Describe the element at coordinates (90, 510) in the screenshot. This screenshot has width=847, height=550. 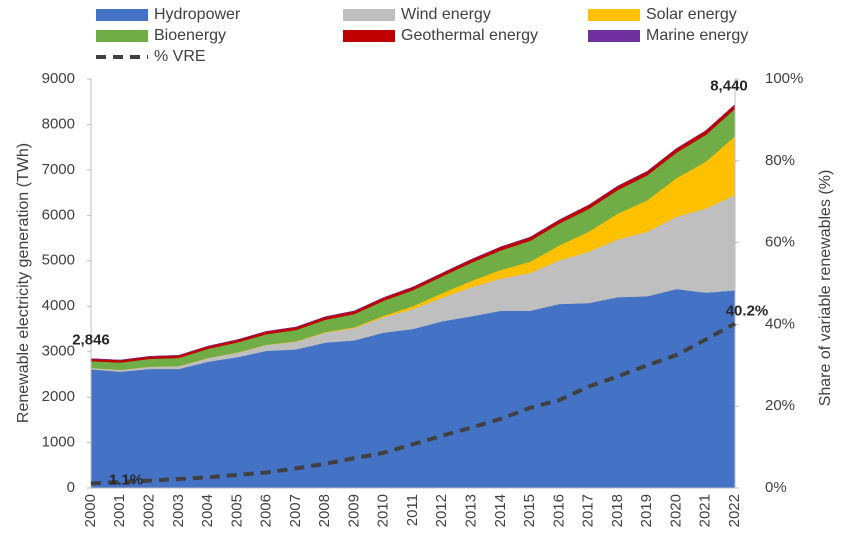
I see `x-tick-label: 2000` at that location.